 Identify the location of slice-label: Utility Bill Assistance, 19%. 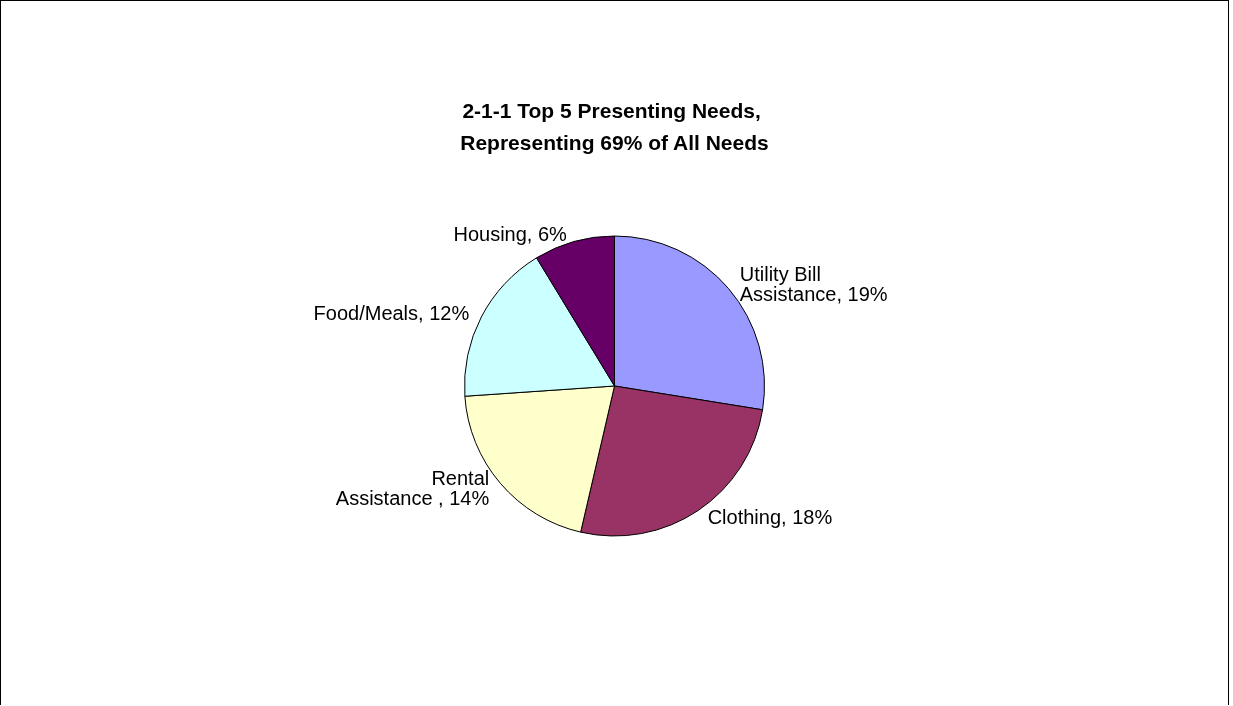
(813, 283).